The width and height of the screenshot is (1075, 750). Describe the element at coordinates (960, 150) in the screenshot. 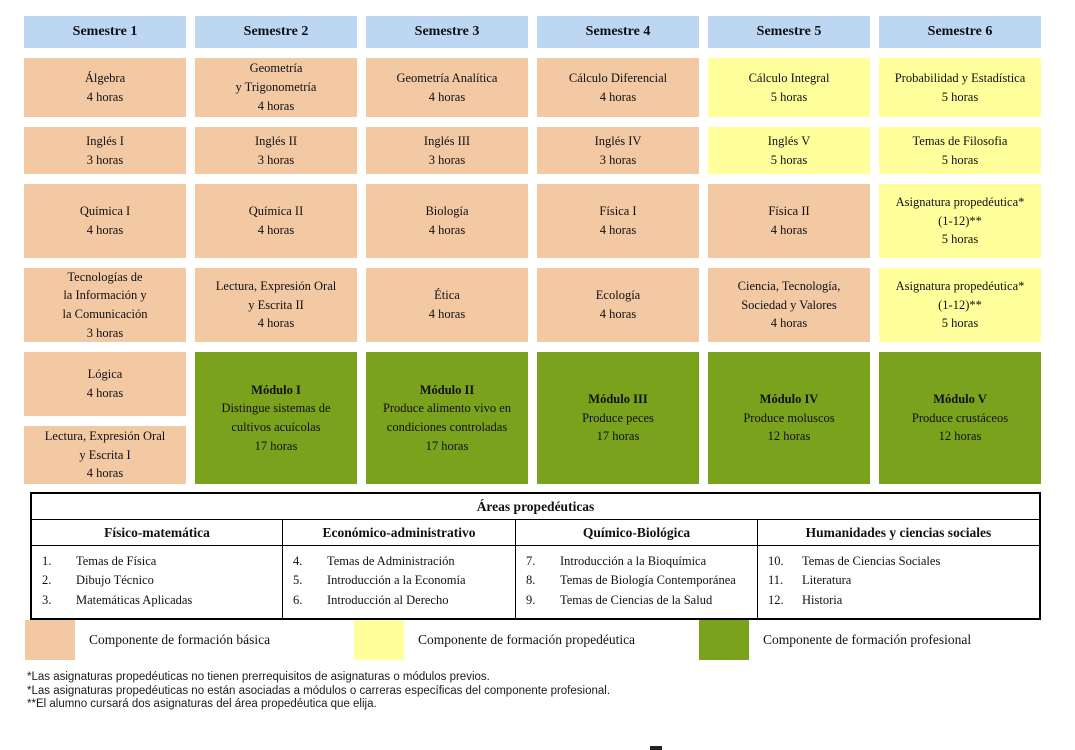

I see `course-cell-temas-filosofia: Temas de Filosofia 5 horas` at that location.